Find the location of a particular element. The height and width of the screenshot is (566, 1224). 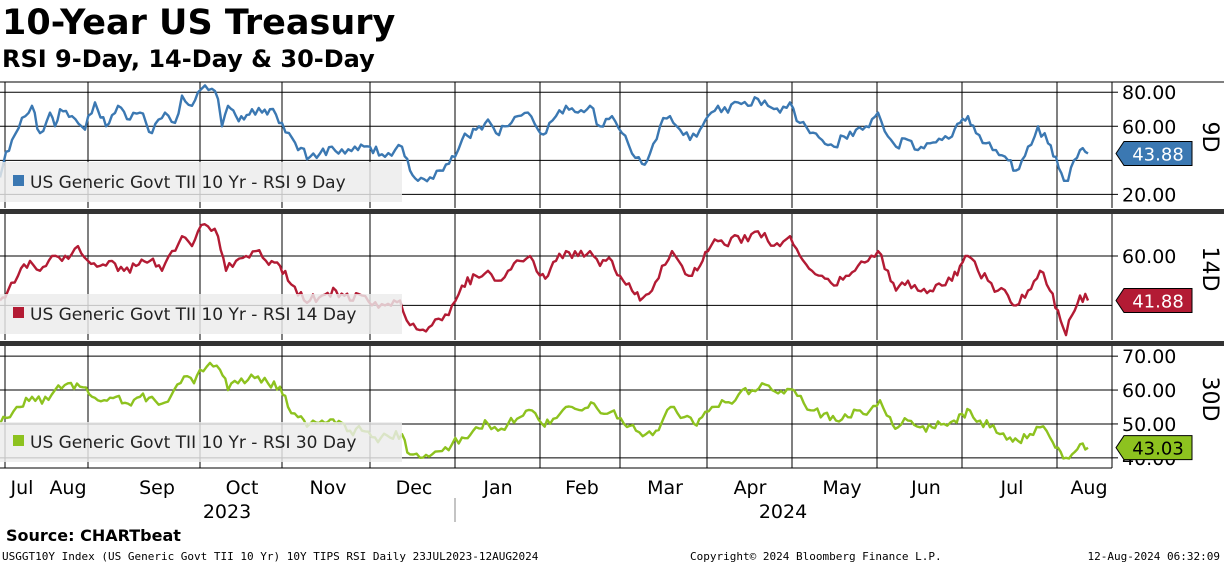

x-tick-label: Mar is located at coordinates (665, 488).